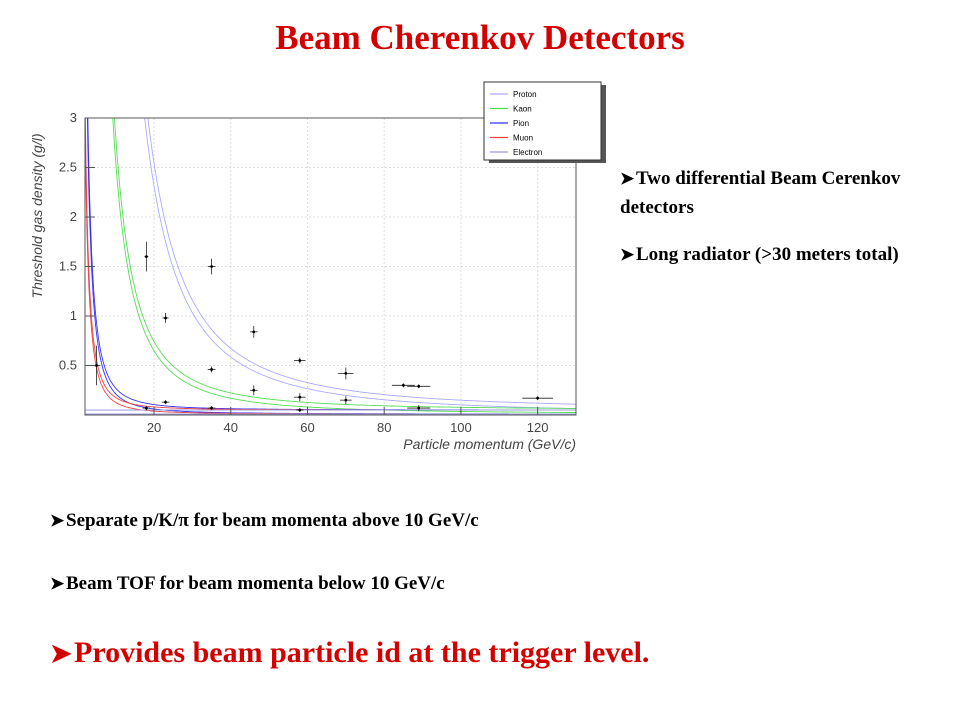 The image size is (960, 720). What do you see at coordinates (480, 37) in the screenshot?
I see `slide-title: Beam Cherenkov Detectors` at bounding box center [480, 37].